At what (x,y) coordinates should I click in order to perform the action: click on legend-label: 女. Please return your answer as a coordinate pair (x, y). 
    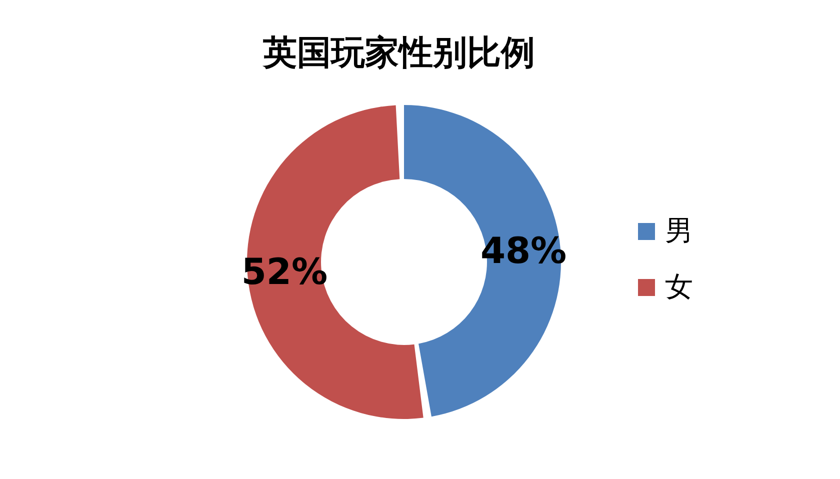
    Looking at the image, I should click on (679, 287).